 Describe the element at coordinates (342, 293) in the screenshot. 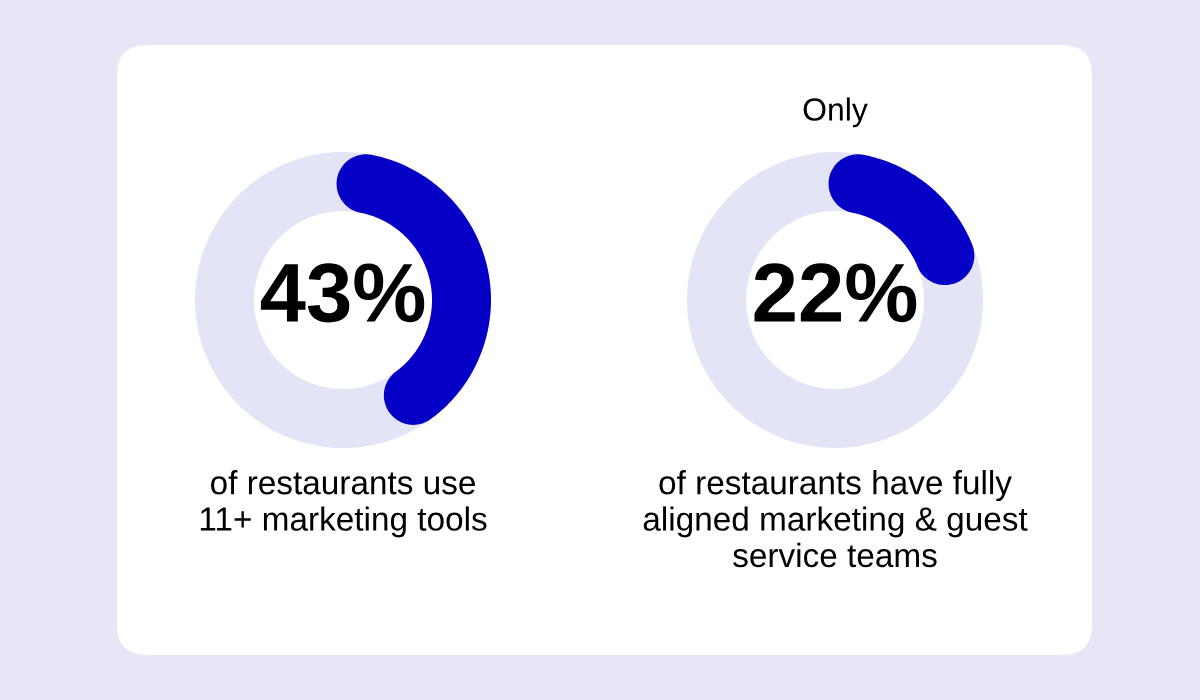

I see `data-label: 43%` at that location.